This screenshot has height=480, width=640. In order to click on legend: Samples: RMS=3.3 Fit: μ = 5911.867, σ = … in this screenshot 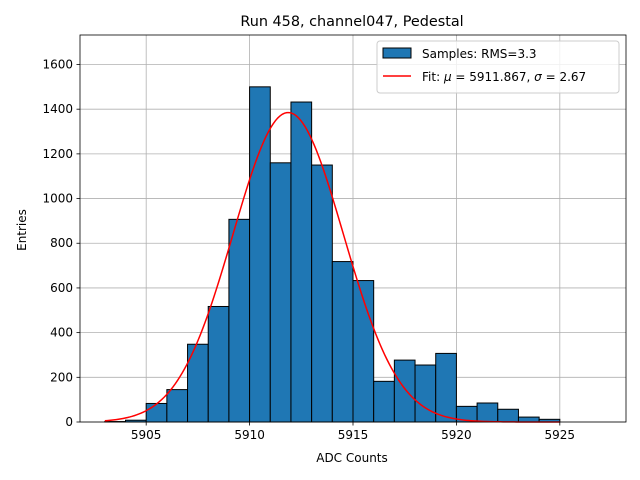, I will do `click(498, 67)`.